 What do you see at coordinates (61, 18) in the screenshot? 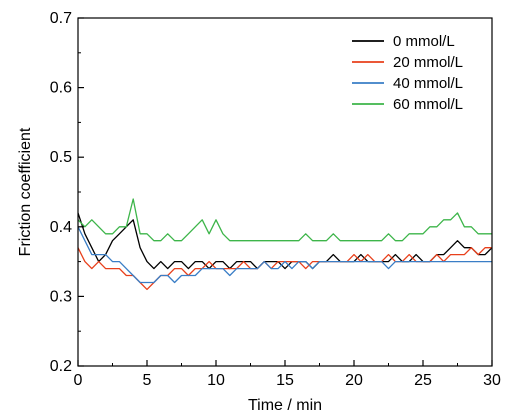
I see `y-tick-label: 0.7` at bounding box center [61, 18].